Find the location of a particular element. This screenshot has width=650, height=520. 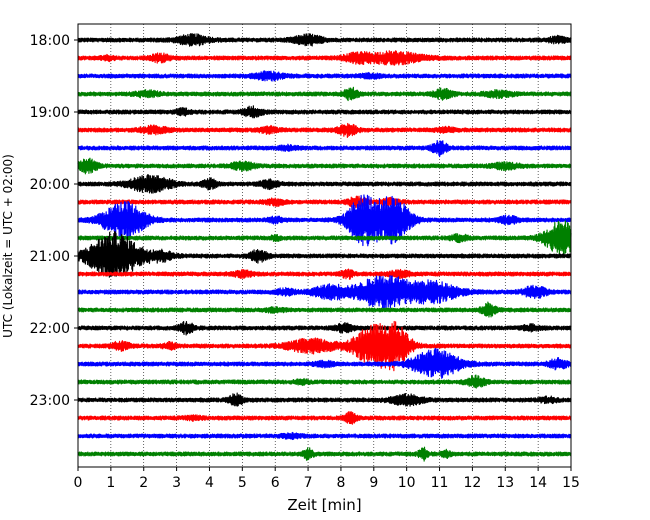

x-tick-label: 6 is located at coordinates (275, 483).